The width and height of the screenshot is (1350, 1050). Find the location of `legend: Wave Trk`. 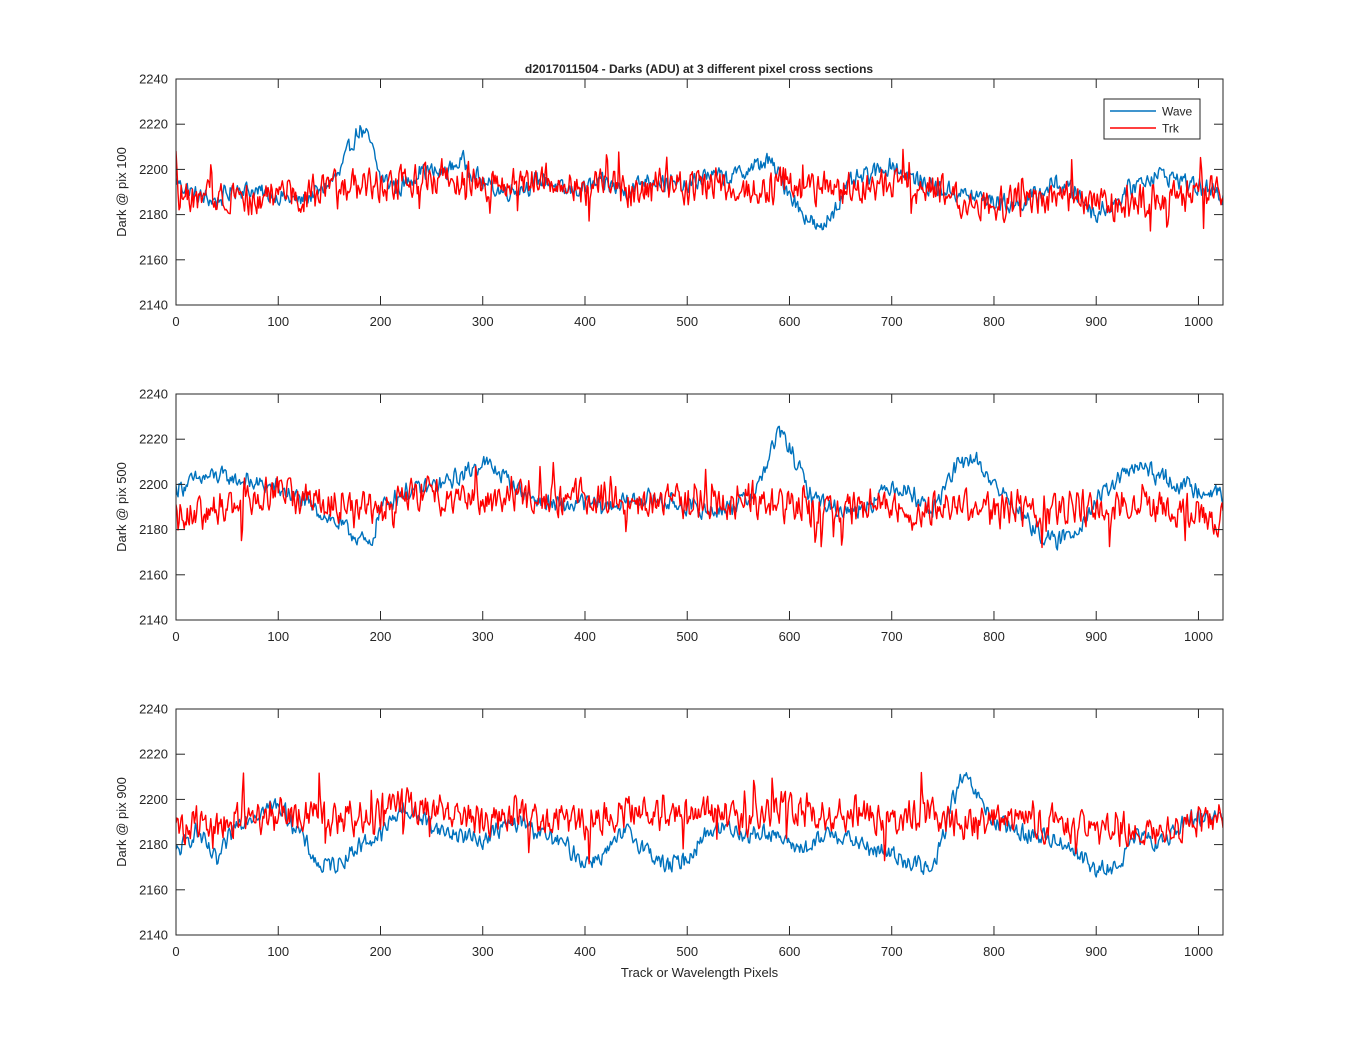

legend: Wave Trk is located at coordinates (1152, 119).